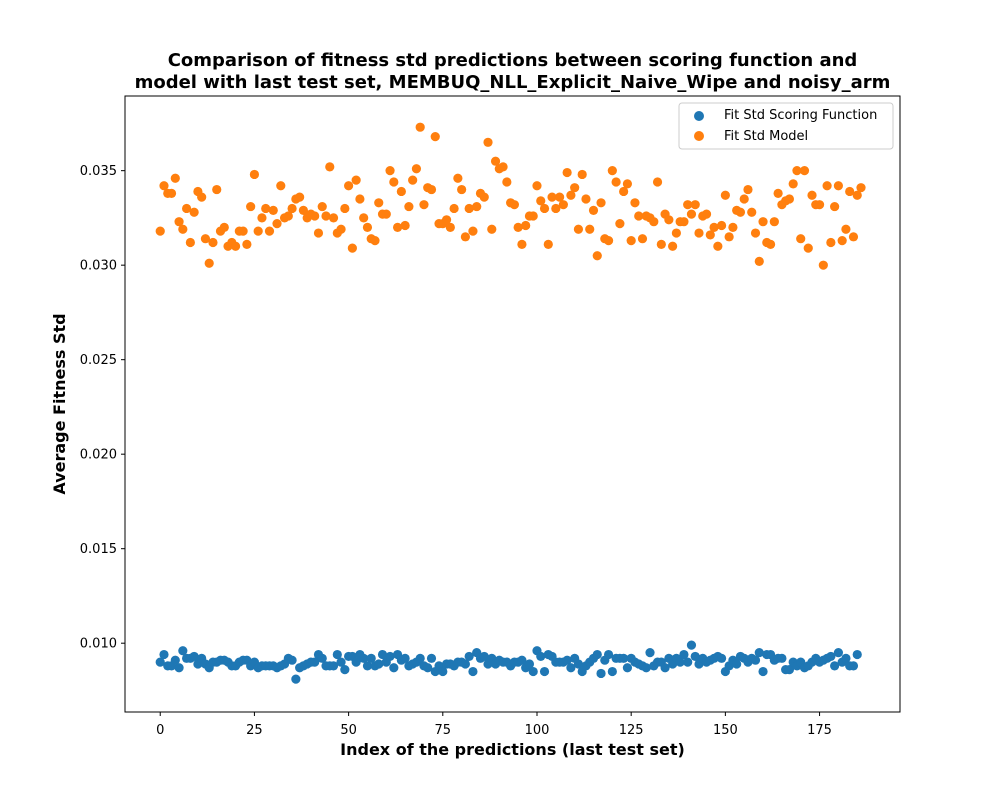  What do you see at coordinates (98, 171) in the screenshot?
I see `y-tick-label: 0.035` at bounding box center [98, 171].